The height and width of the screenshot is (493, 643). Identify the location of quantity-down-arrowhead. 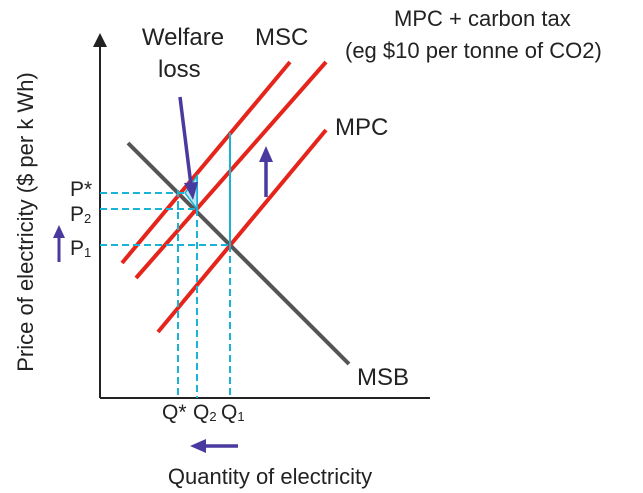
(198, 446).